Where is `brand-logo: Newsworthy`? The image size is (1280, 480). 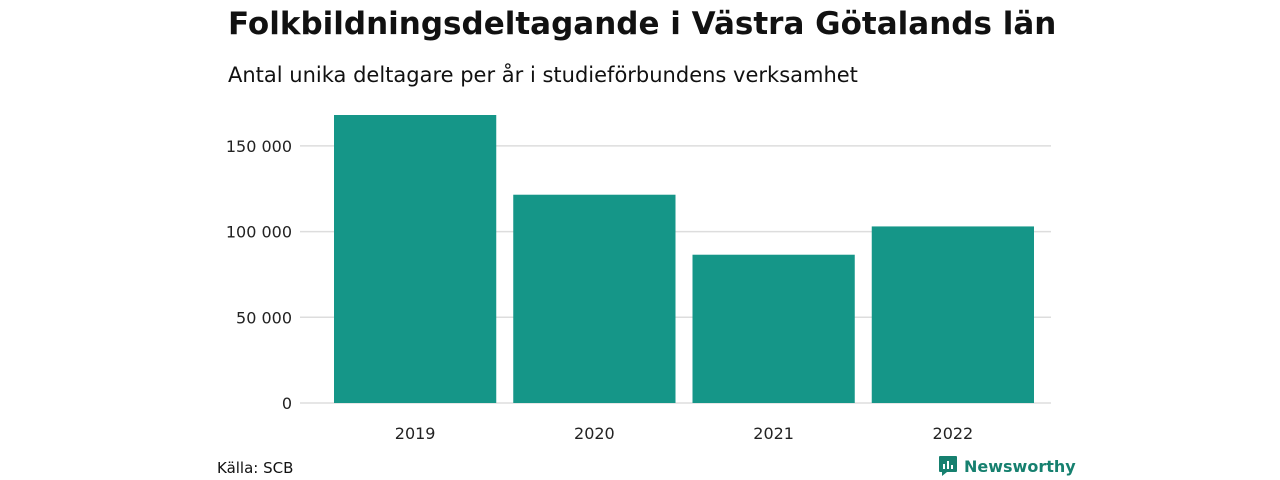
brand-logo: Newsworthy is located at coordinates (1007, 466).